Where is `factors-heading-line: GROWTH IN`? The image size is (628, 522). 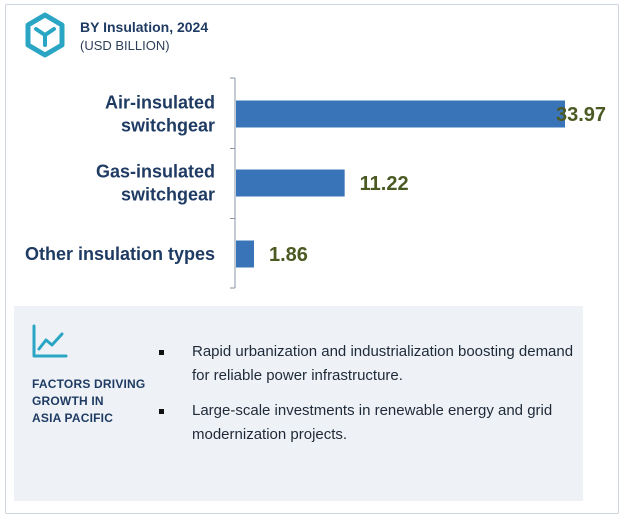
factors-heading-line: GROWTH IN is located at coordinates (68, 401).